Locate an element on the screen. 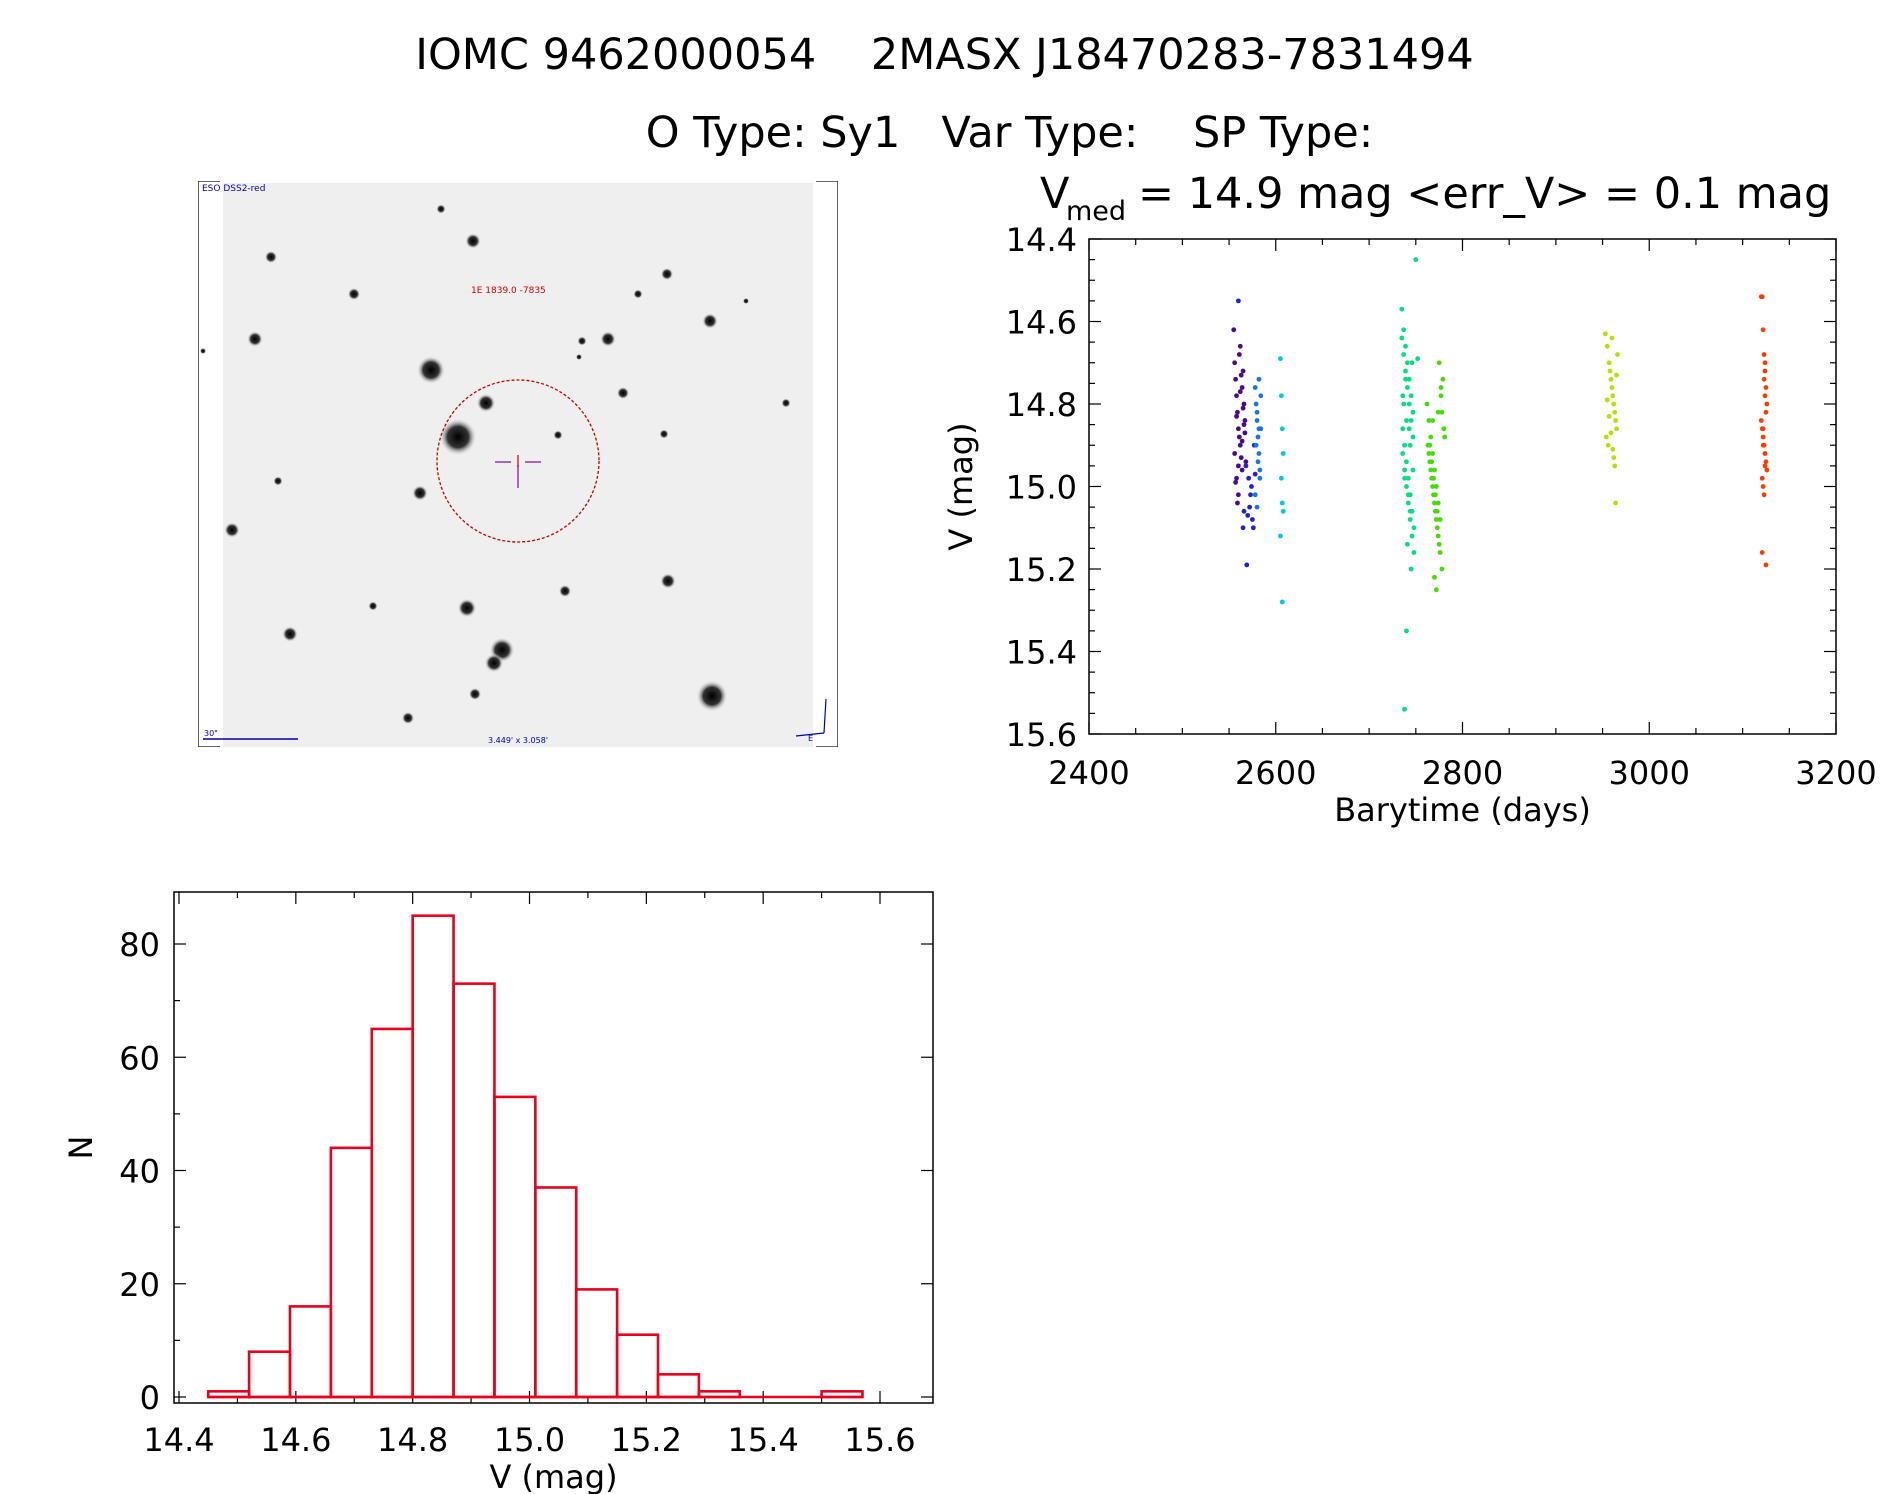 The width and height of the screenshot is (1889, 1494). x-tick-label: 2800 is located at coordinates (1462, 773).